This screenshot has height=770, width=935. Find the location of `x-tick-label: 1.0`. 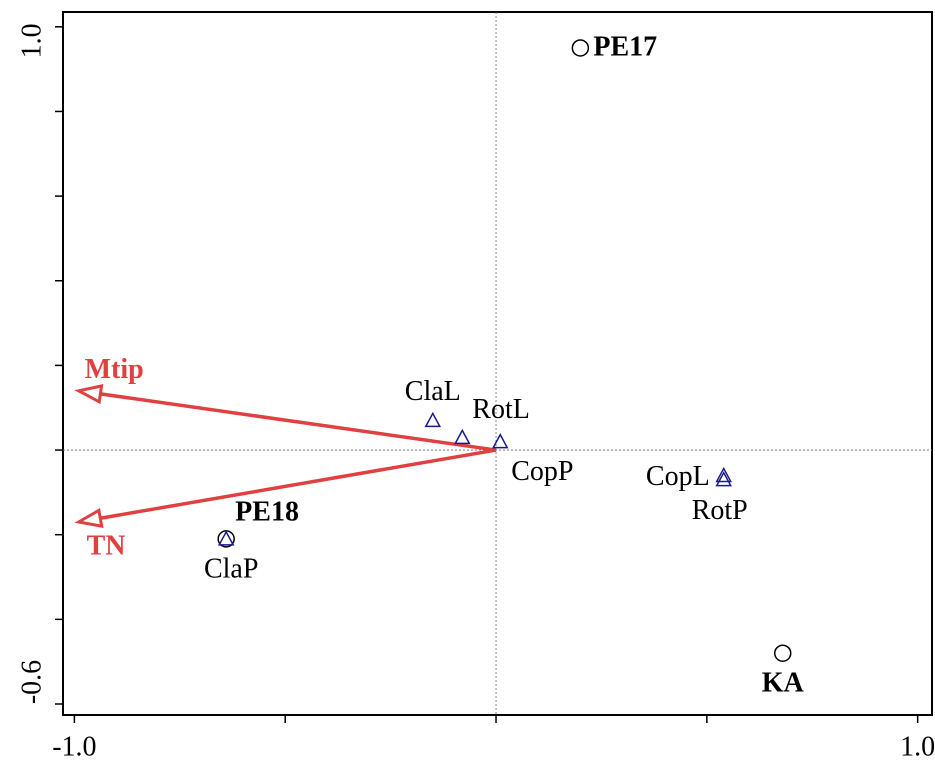

x-tick-label: 1.0 is located at coordinates (917, 746).